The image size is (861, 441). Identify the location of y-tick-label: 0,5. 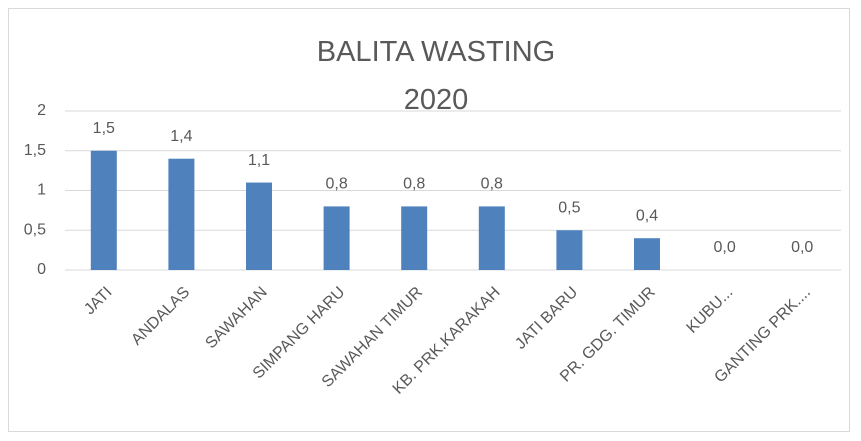
(35, 229).